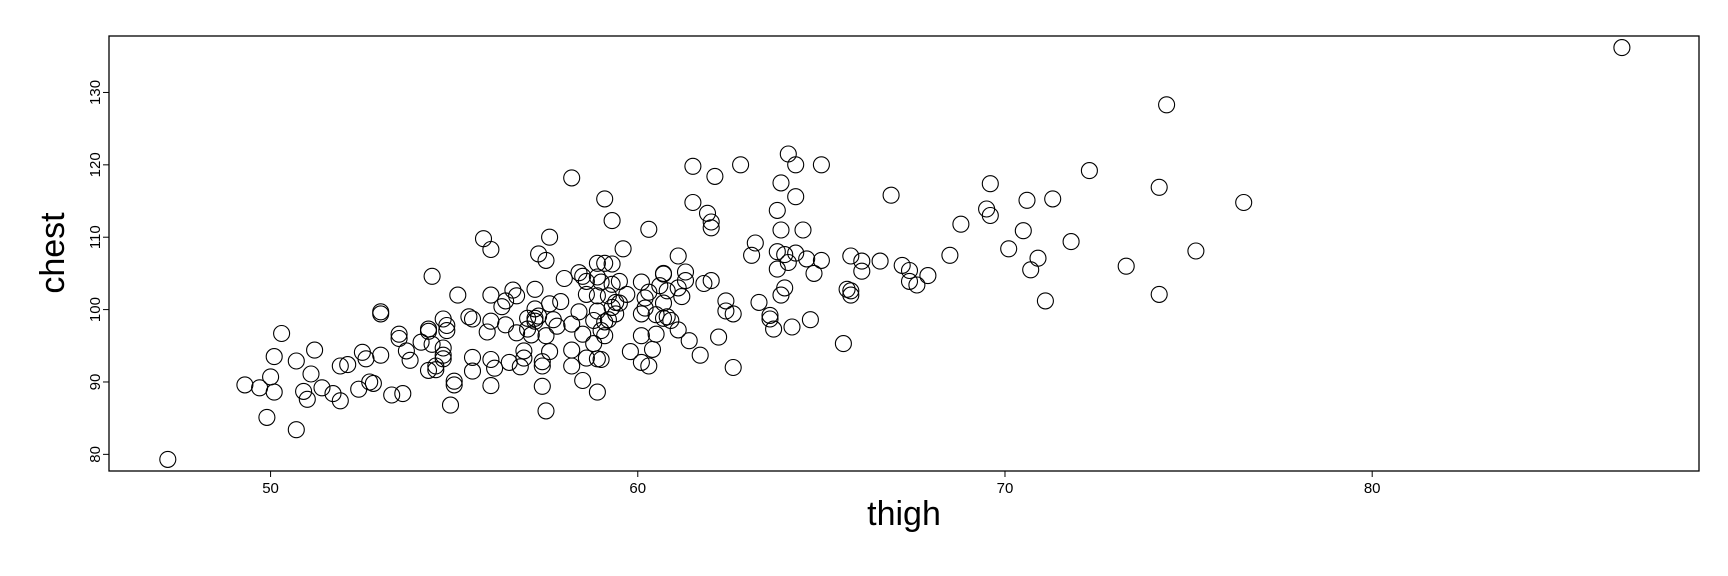  Describe the element at coordinates (904, 514) in the screenshot. I see `x-axis-title: thigh` at that location.